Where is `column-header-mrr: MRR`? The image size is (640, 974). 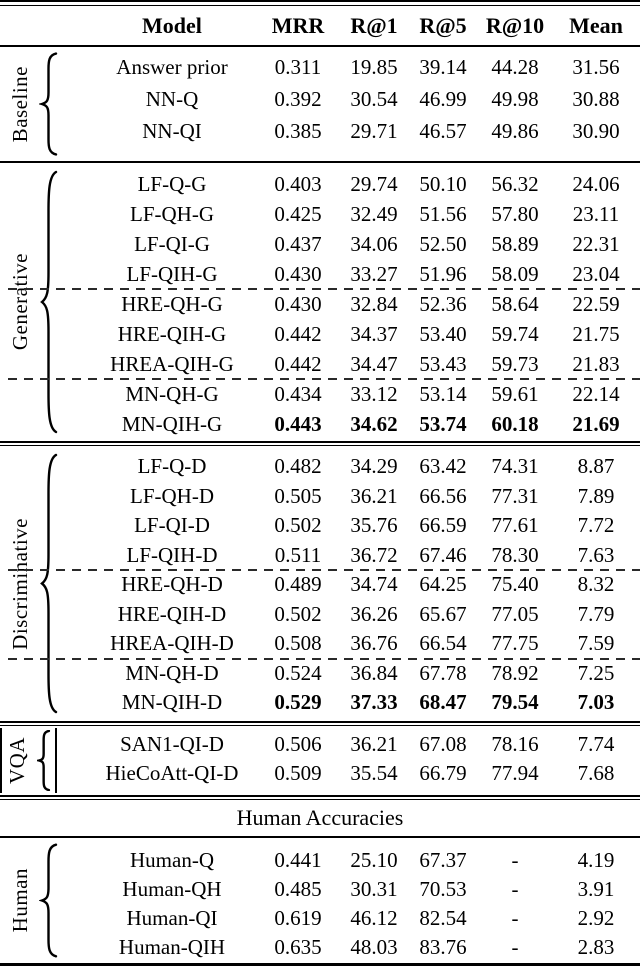 column-header-mrr: MRR is located at coordinates (298, 25).